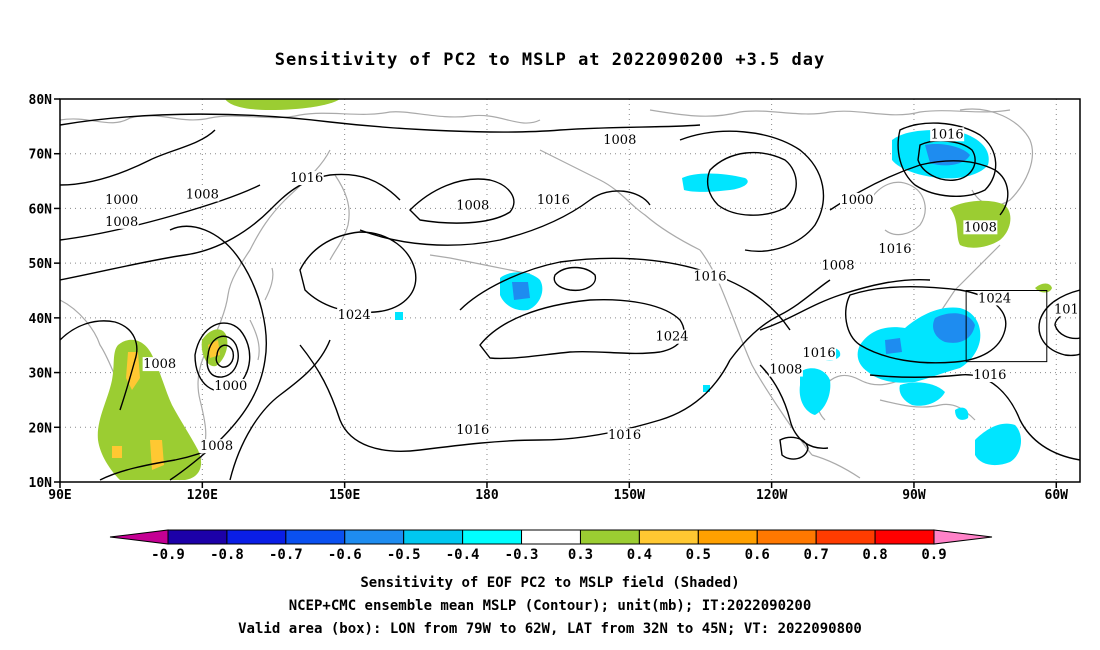 The height and width of the screenshot is (650, 1100). I want to click on shade-negative-greenland-strong, so click(947, 155).